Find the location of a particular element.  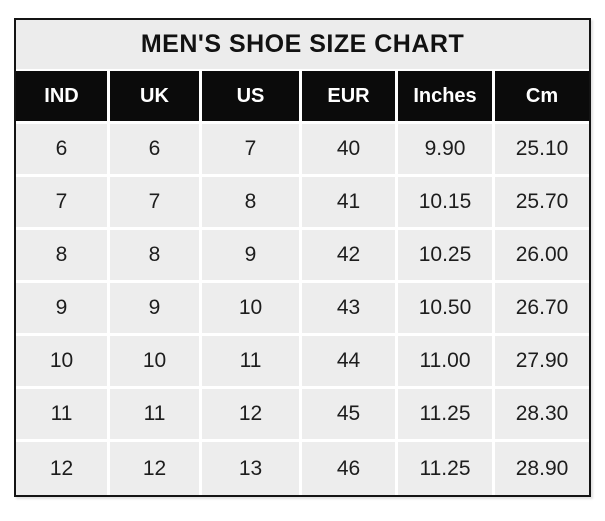

size-cell: 43 is located at coordinates (350, 309).